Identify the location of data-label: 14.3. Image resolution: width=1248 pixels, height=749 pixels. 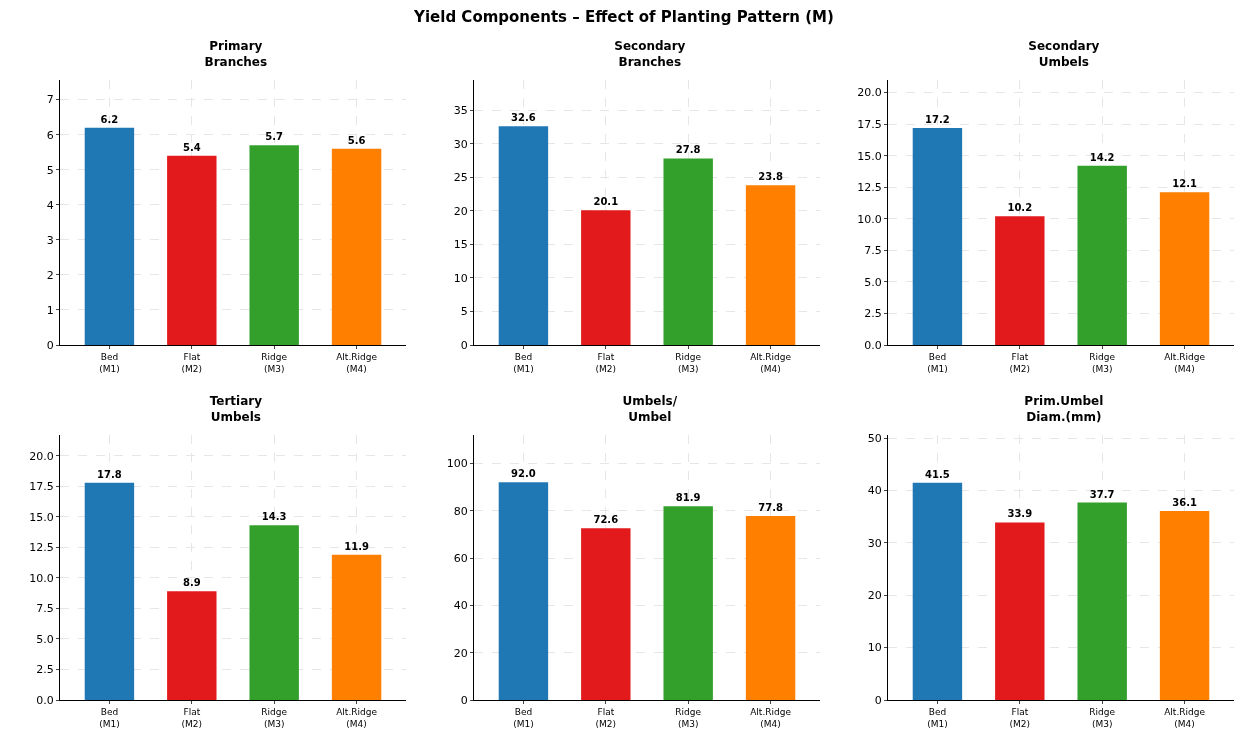
(274, 517).